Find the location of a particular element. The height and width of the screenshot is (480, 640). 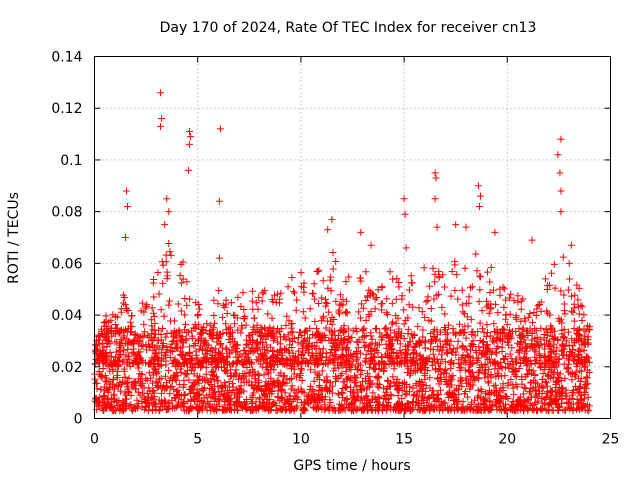

x-tick-label: 10 is located at coordinates (301, 440).